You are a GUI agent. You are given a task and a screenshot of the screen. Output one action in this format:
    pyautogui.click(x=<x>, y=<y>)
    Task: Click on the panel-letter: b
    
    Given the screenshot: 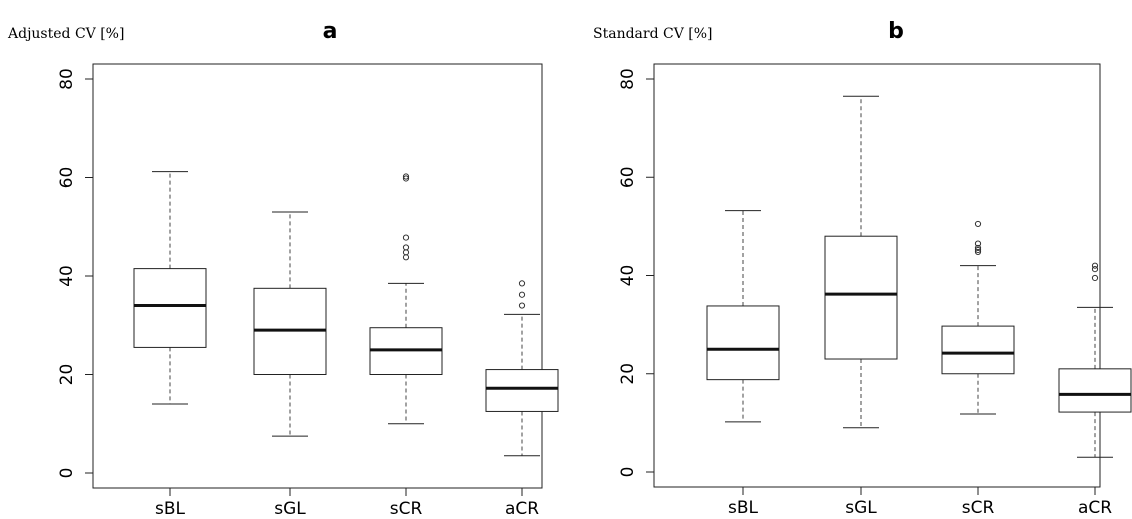 What is the action you would take?
    pyautogui.click(x=896, y=31)
    